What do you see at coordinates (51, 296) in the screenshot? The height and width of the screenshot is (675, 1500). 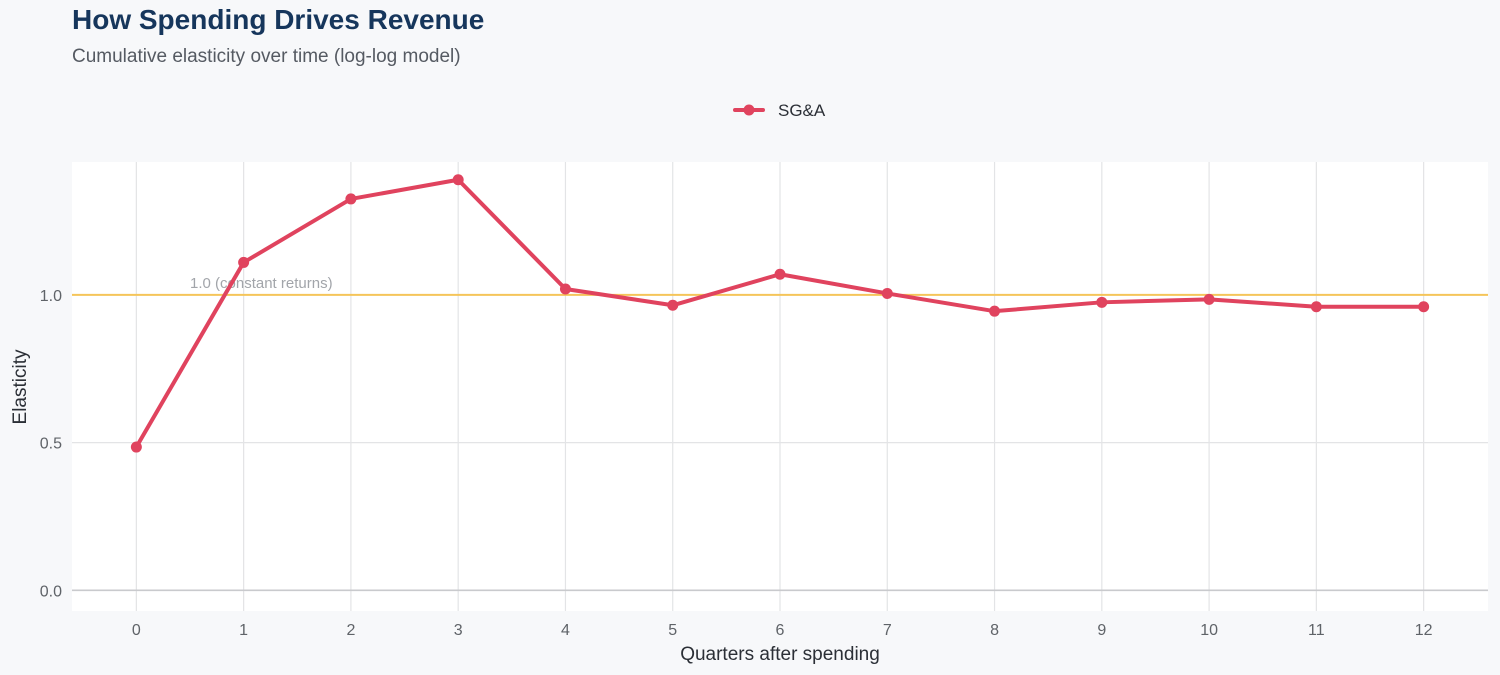 I see `y-tick-label: 1.0` at bounding box center [51, 296].